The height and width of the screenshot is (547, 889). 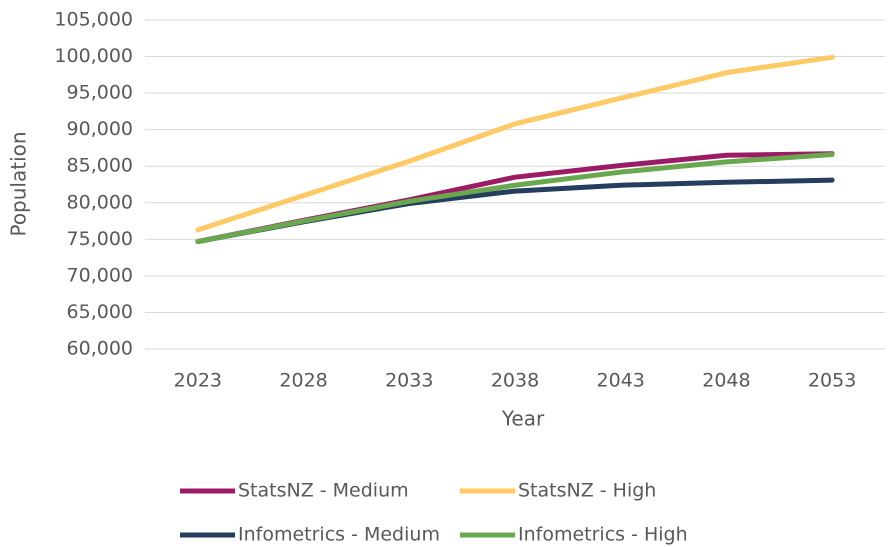 What do you see at coordinates (515, 381) in the screenshot?
I see `x-tick-label: 2038` at bounding box center [515, 381].